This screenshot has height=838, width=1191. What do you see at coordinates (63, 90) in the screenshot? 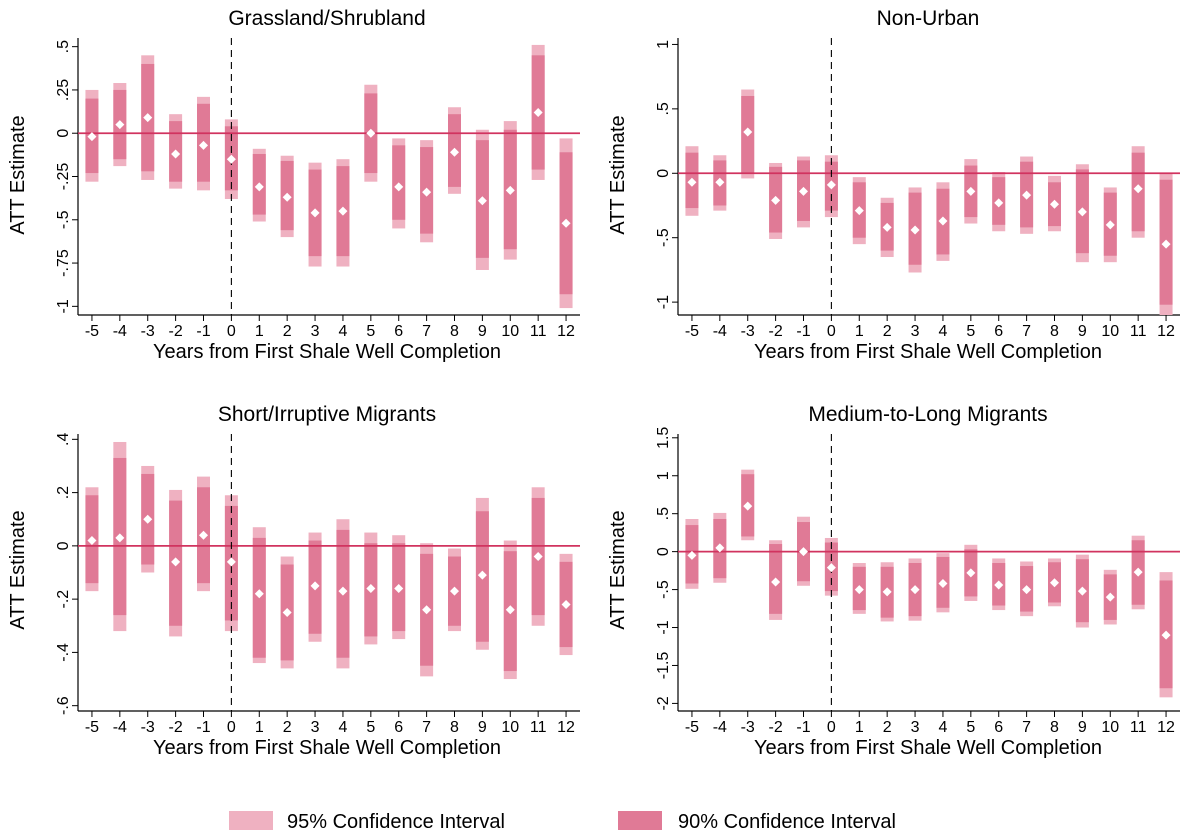
I see `y-tick-label: .25` at bounding box center [63, 90].